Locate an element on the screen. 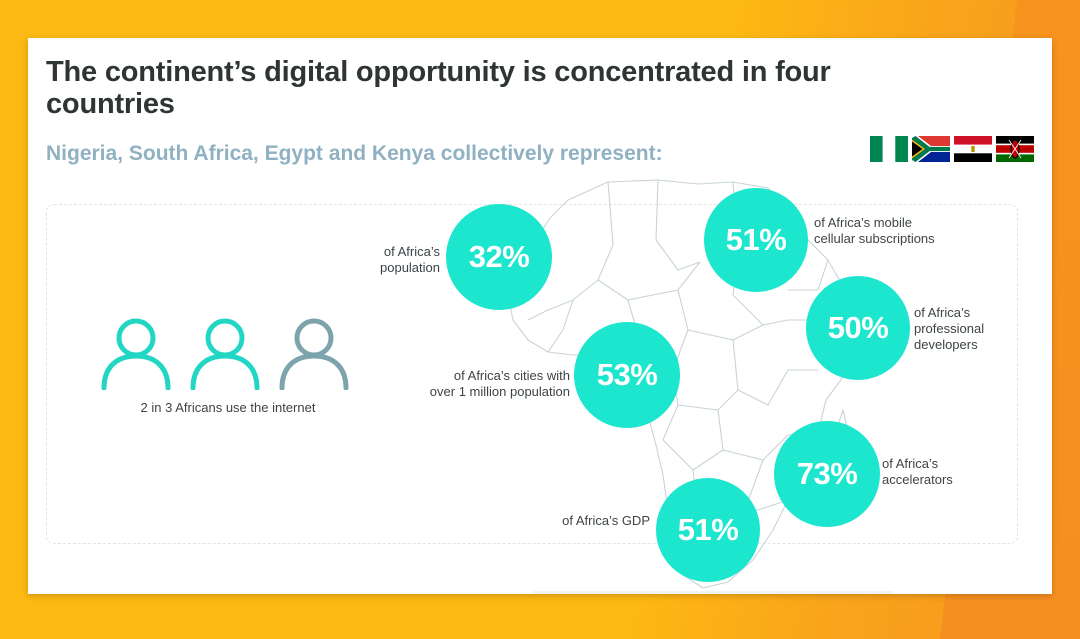 Image resolution: width=1080 pixels, height=639 pixels. stat-label-line: over 1 million population is located at coordinates (499, 391).